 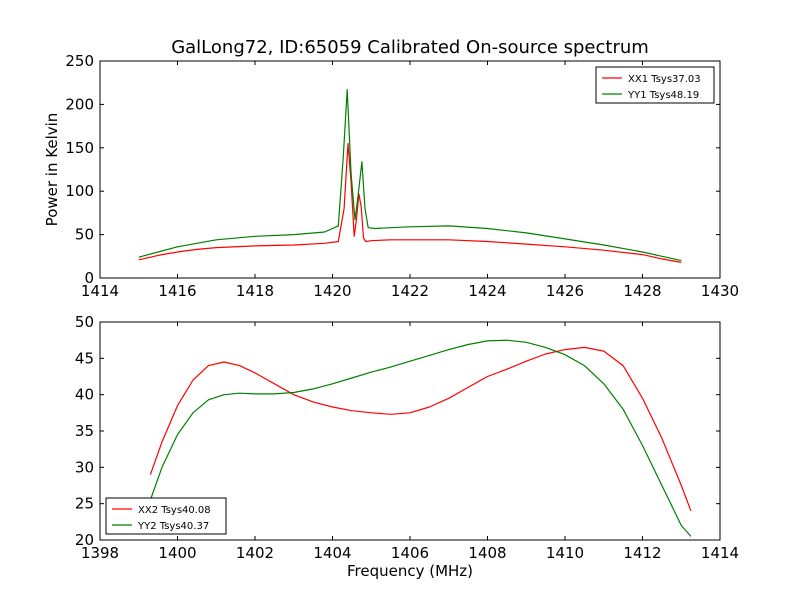 What do you see at coordinates (565, 553) in the screenshot?
I see `x-tick-label: 1410` at bounding box center [565, 553].